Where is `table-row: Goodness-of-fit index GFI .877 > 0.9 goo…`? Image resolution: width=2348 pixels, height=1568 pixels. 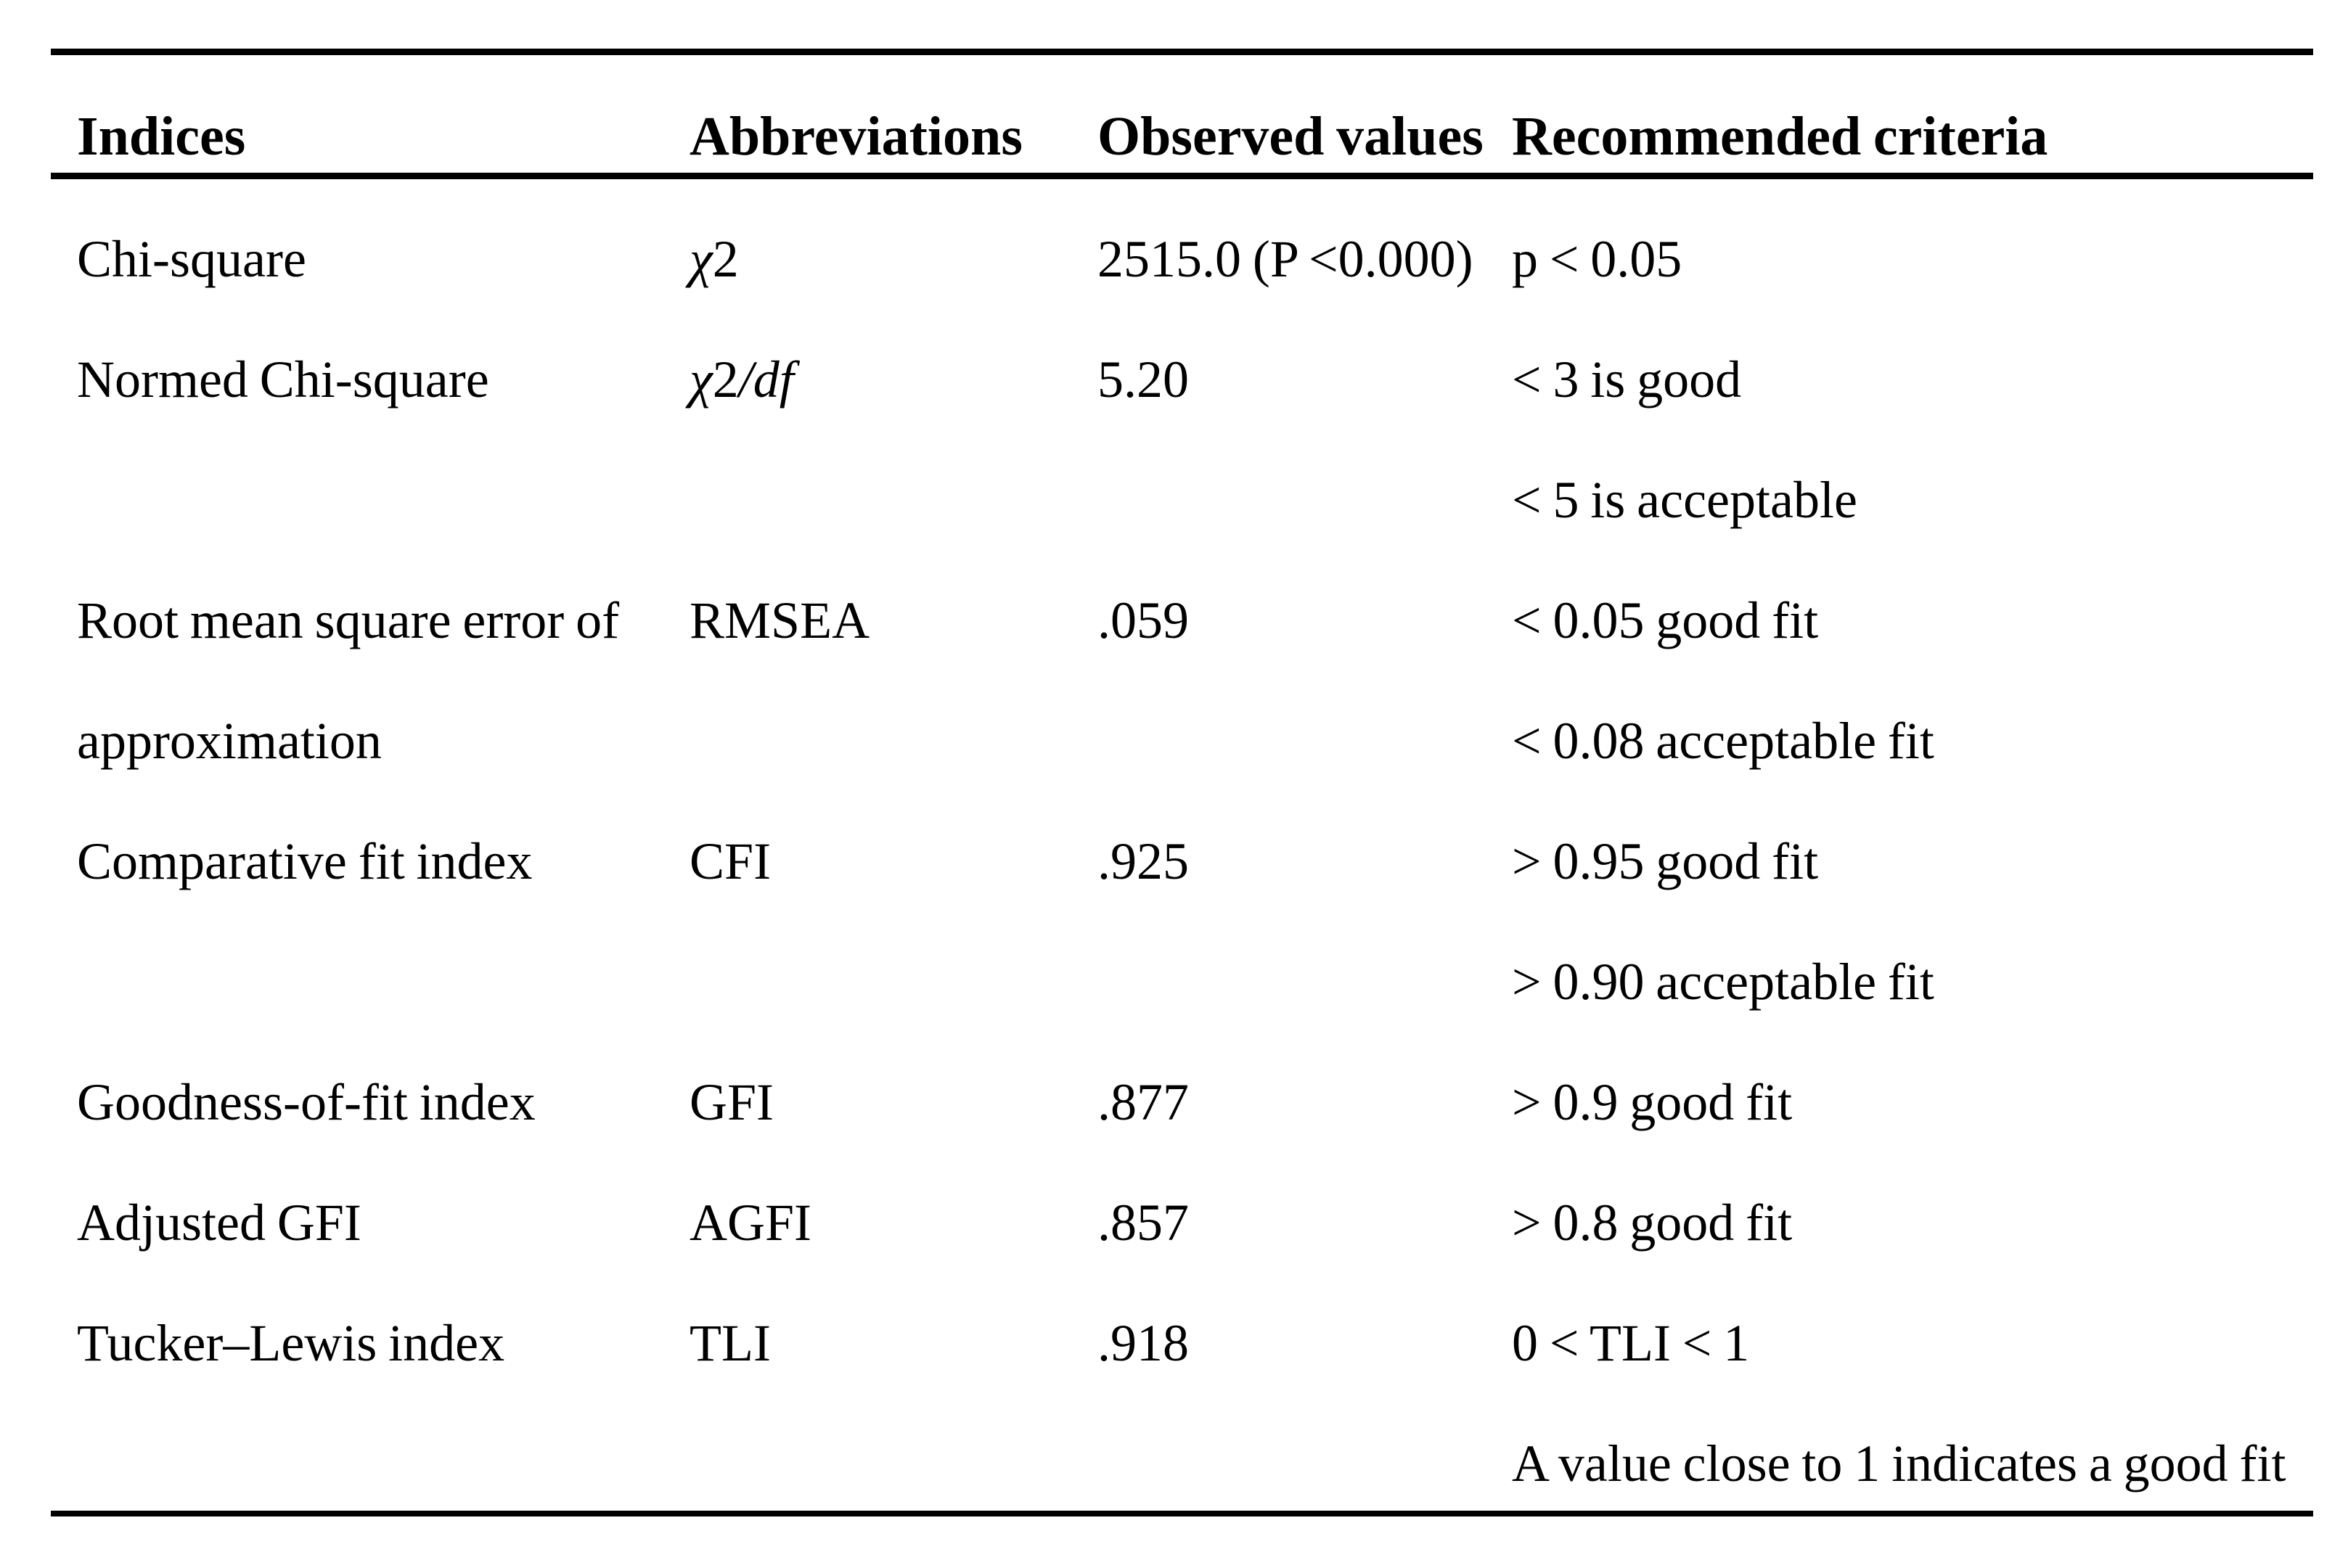 table-row: Goodness-of-fit index GFI .877 > 0.9 goo… is located at coordinates (1174, 1106).